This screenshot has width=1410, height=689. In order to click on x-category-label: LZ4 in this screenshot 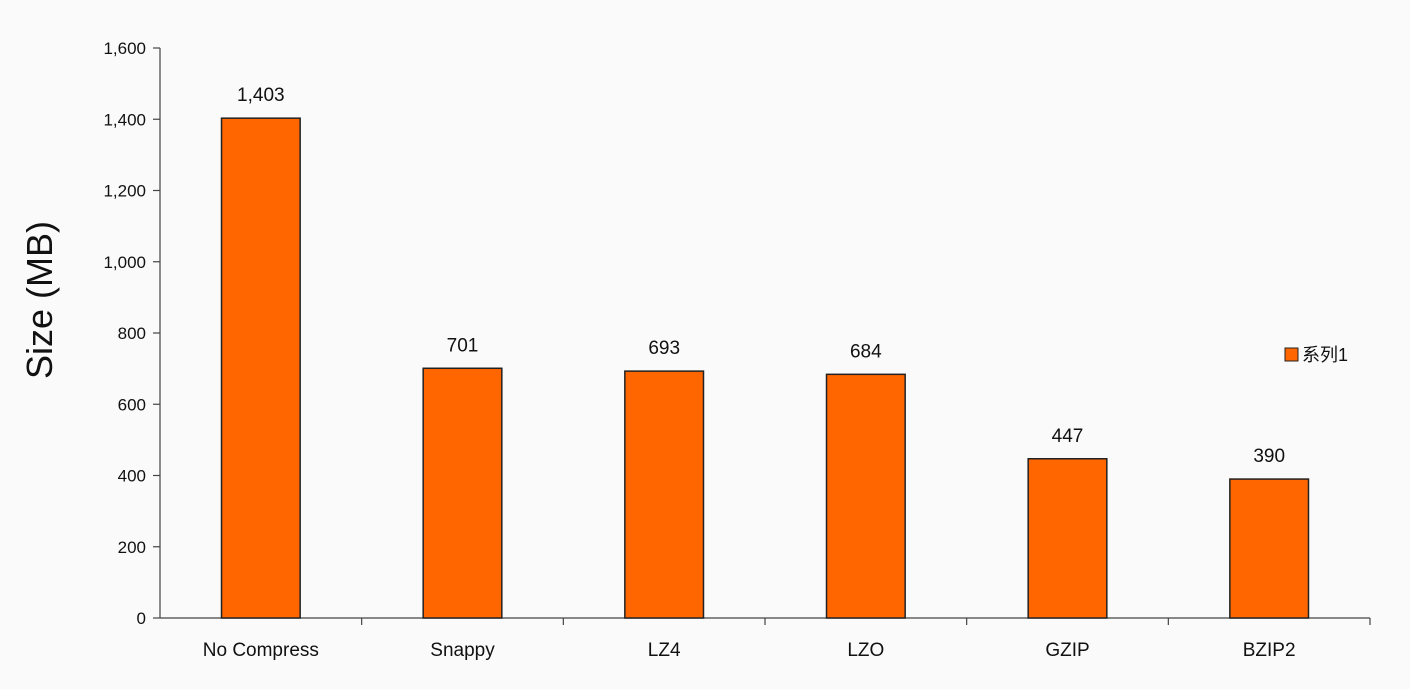, I will do `click(664, 650)`.